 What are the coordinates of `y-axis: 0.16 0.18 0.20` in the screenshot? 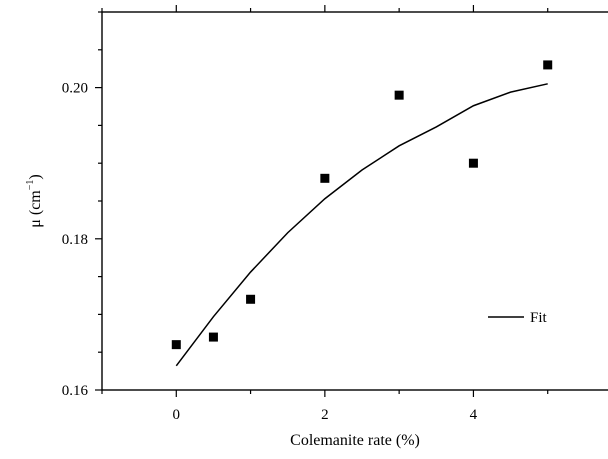 It's located at (82, 205).